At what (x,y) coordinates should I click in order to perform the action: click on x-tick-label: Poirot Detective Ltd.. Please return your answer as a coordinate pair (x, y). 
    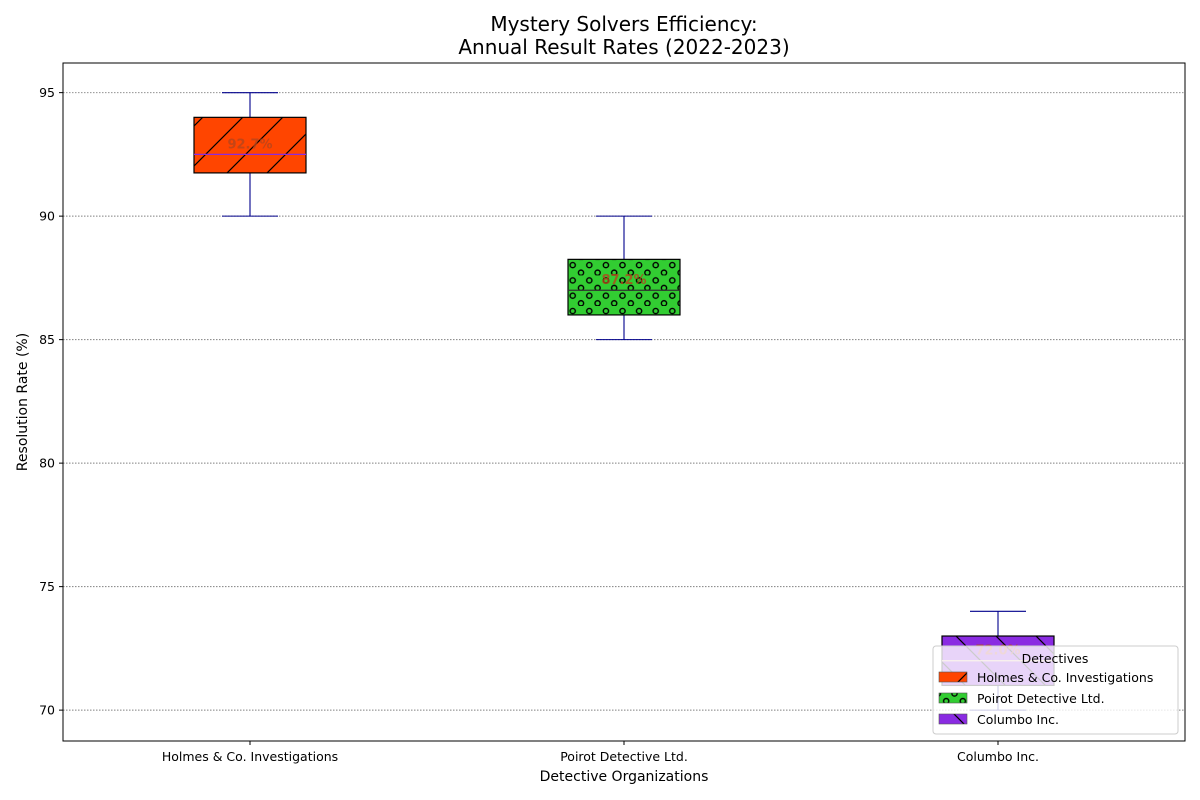
    Looking at the image, I should click on (624, 756).